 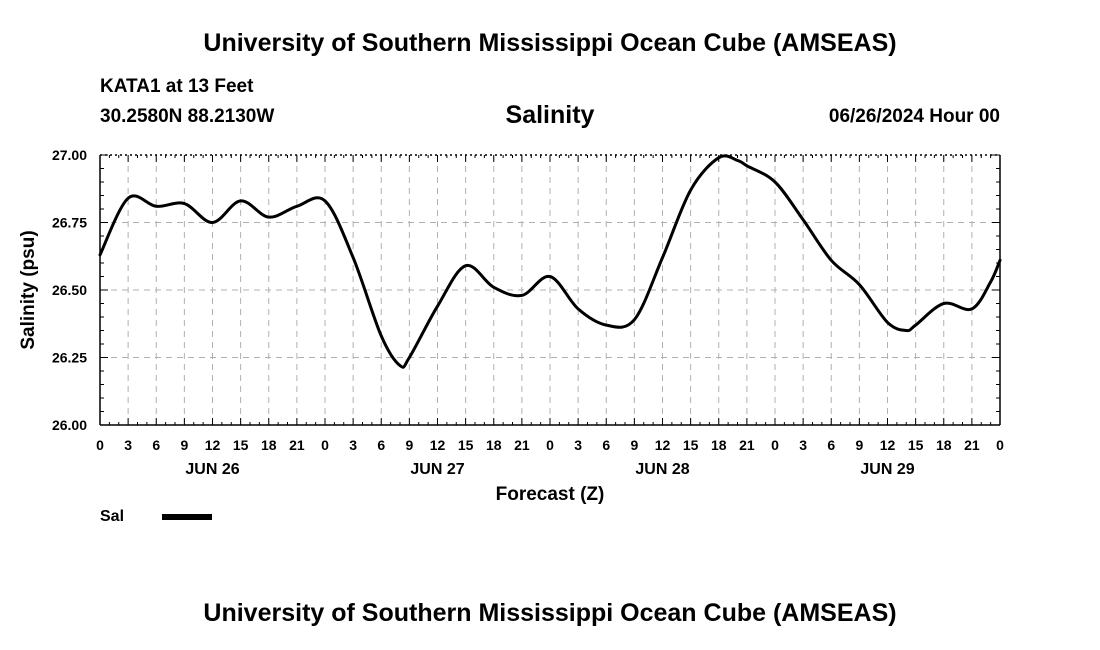 I want to click on y-tick-label: 26.75, so click(x=69, y=223).